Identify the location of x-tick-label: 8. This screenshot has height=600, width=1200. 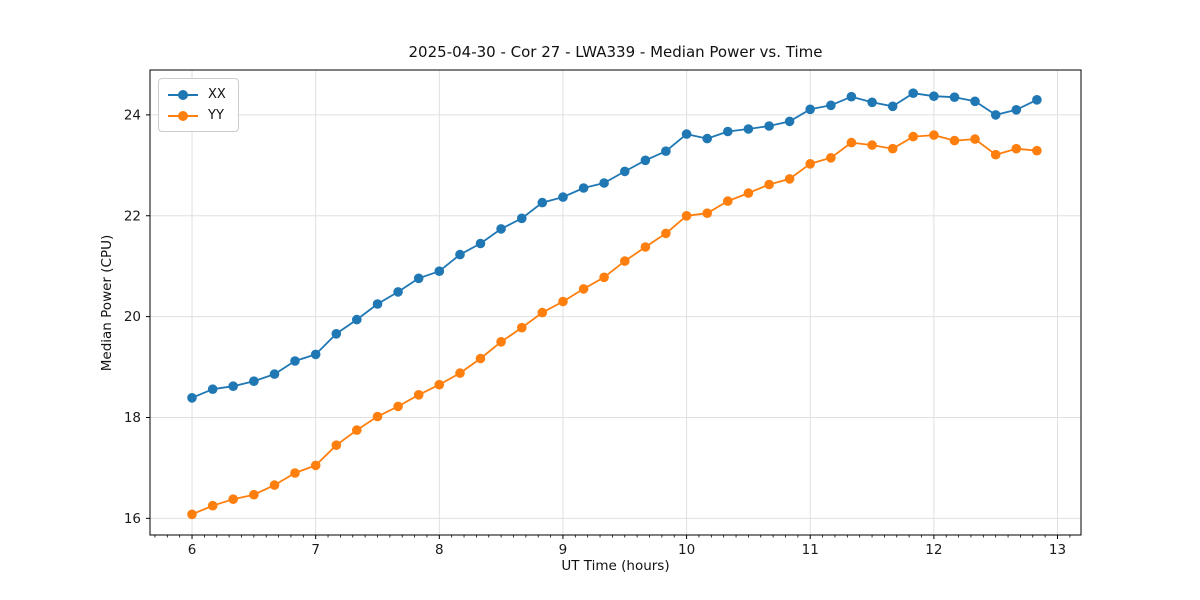
(439, 550).